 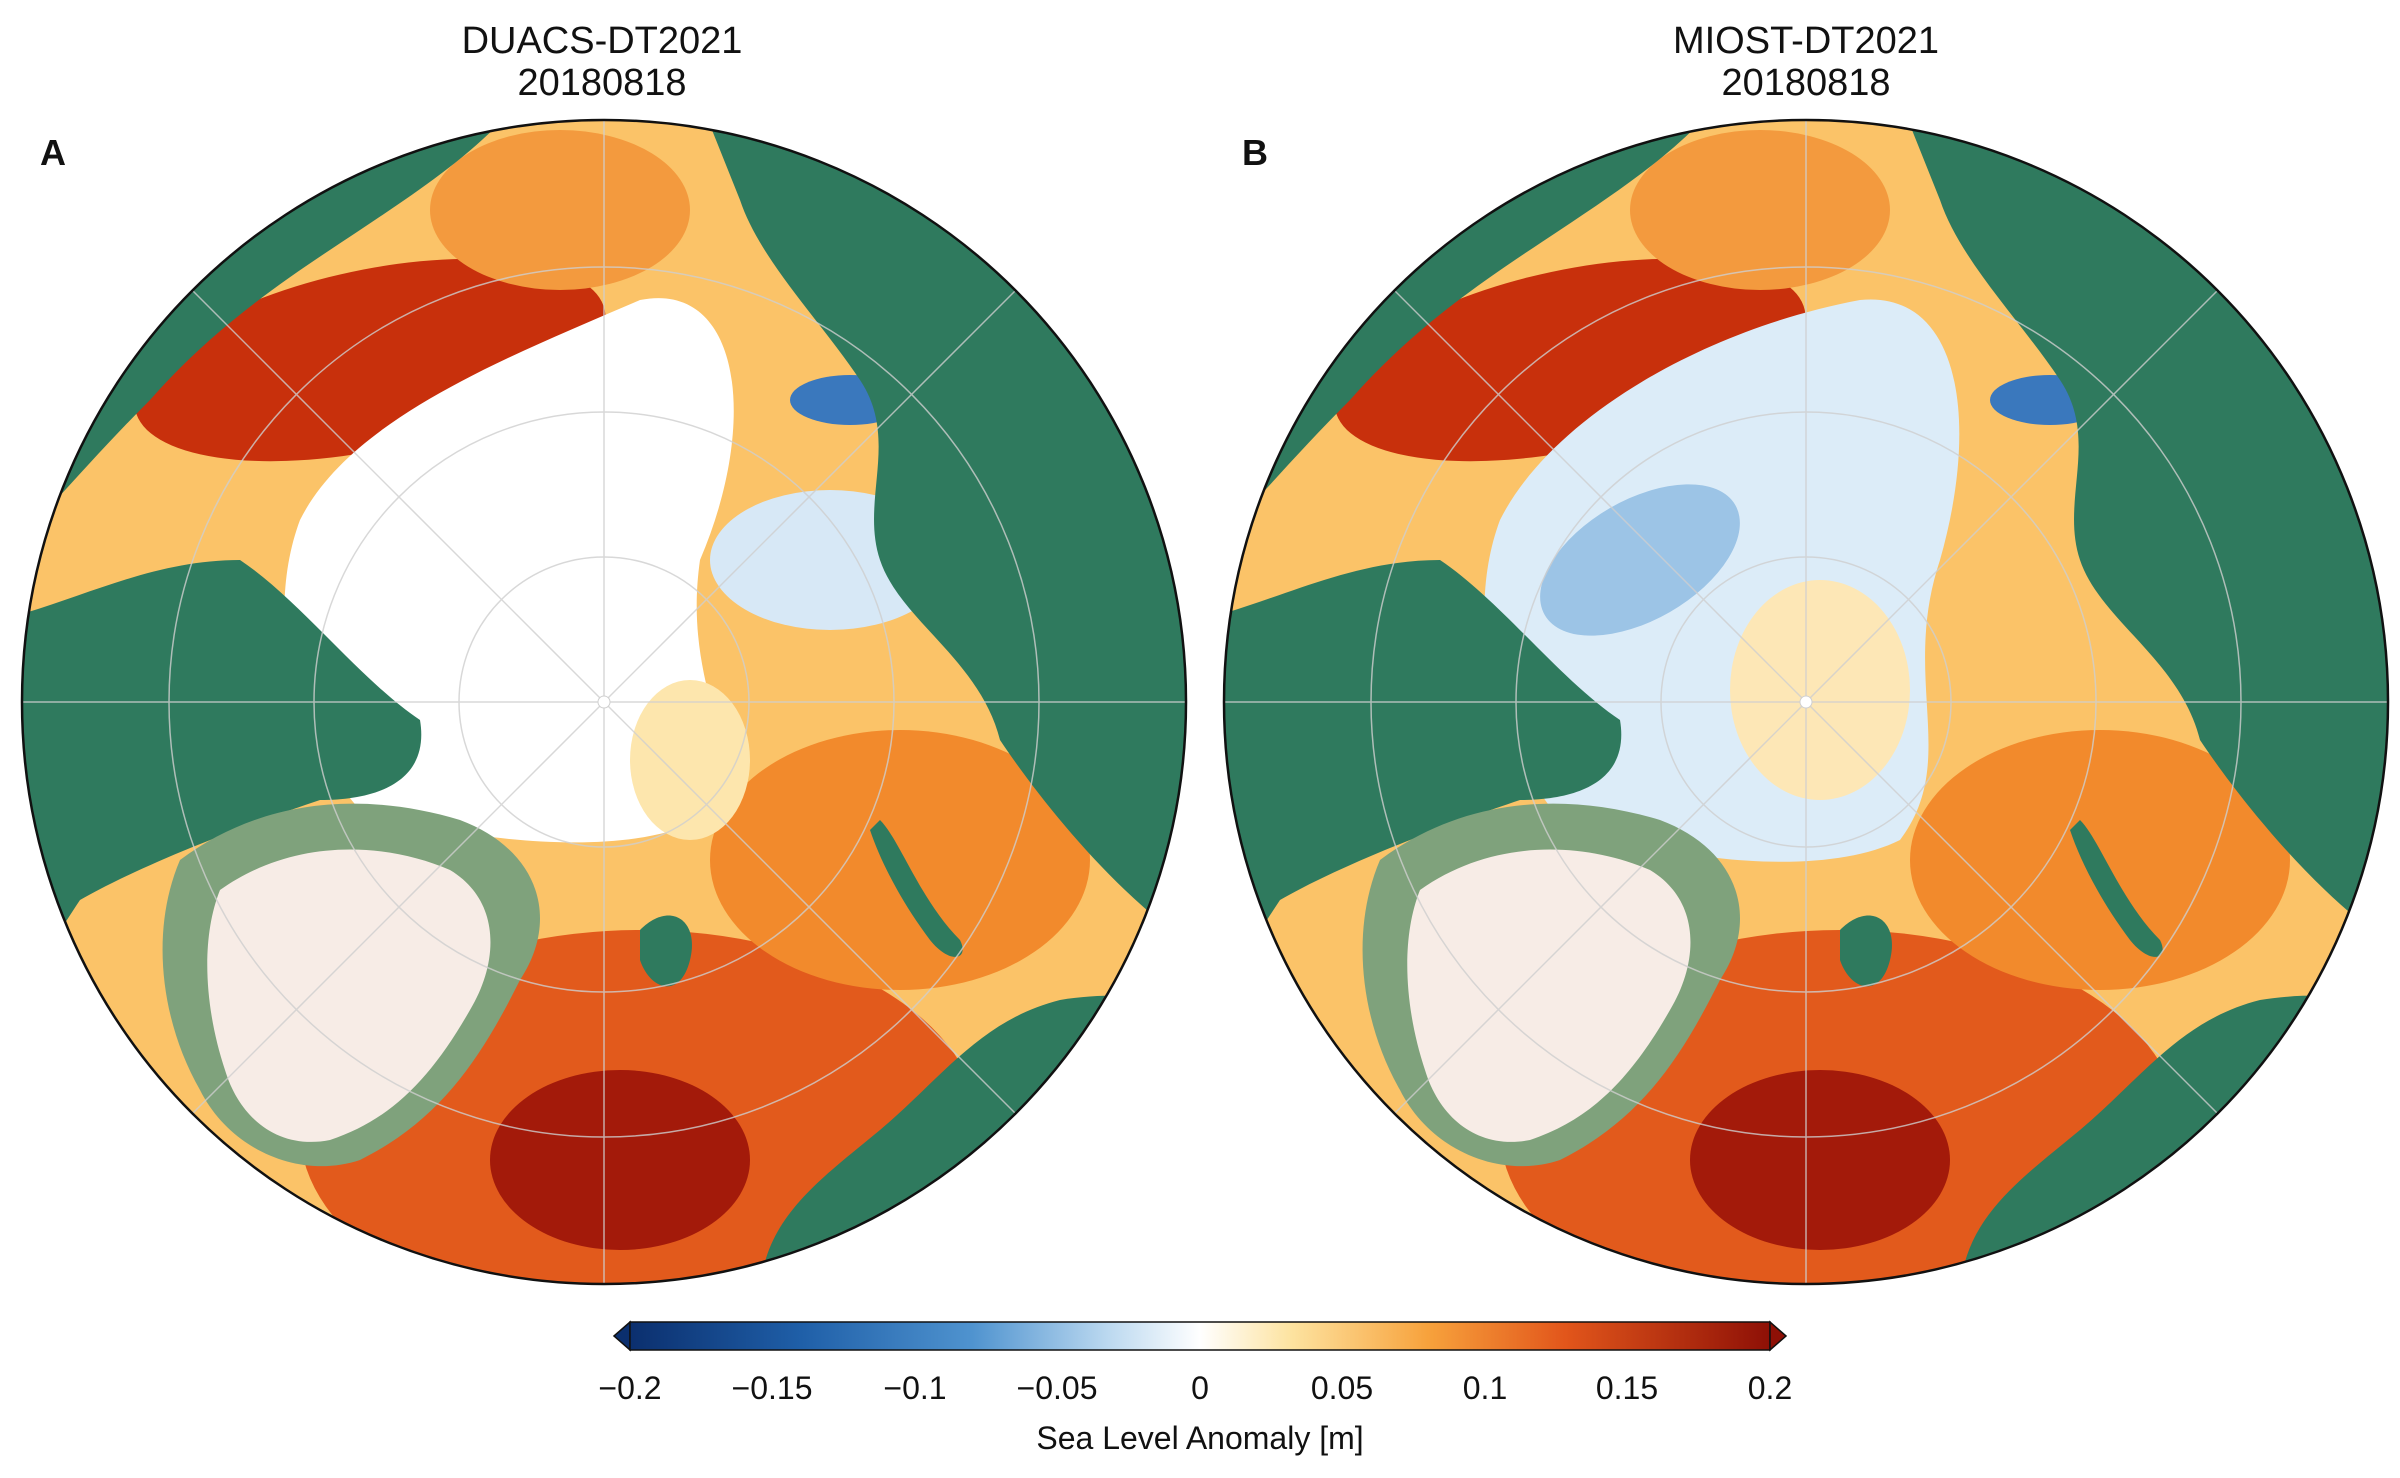 I want to click on colorbar-tick-label: 0.05, so click(x=1342, y=1388).